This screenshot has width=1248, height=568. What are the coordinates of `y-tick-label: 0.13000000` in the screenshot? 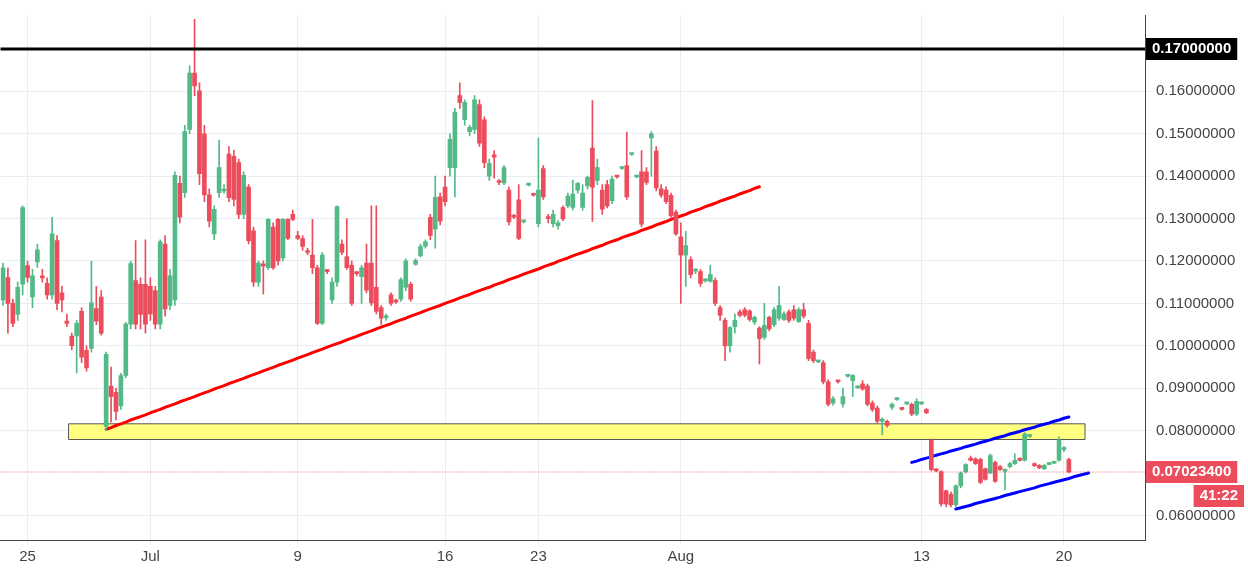 It's located at (1196, 217).